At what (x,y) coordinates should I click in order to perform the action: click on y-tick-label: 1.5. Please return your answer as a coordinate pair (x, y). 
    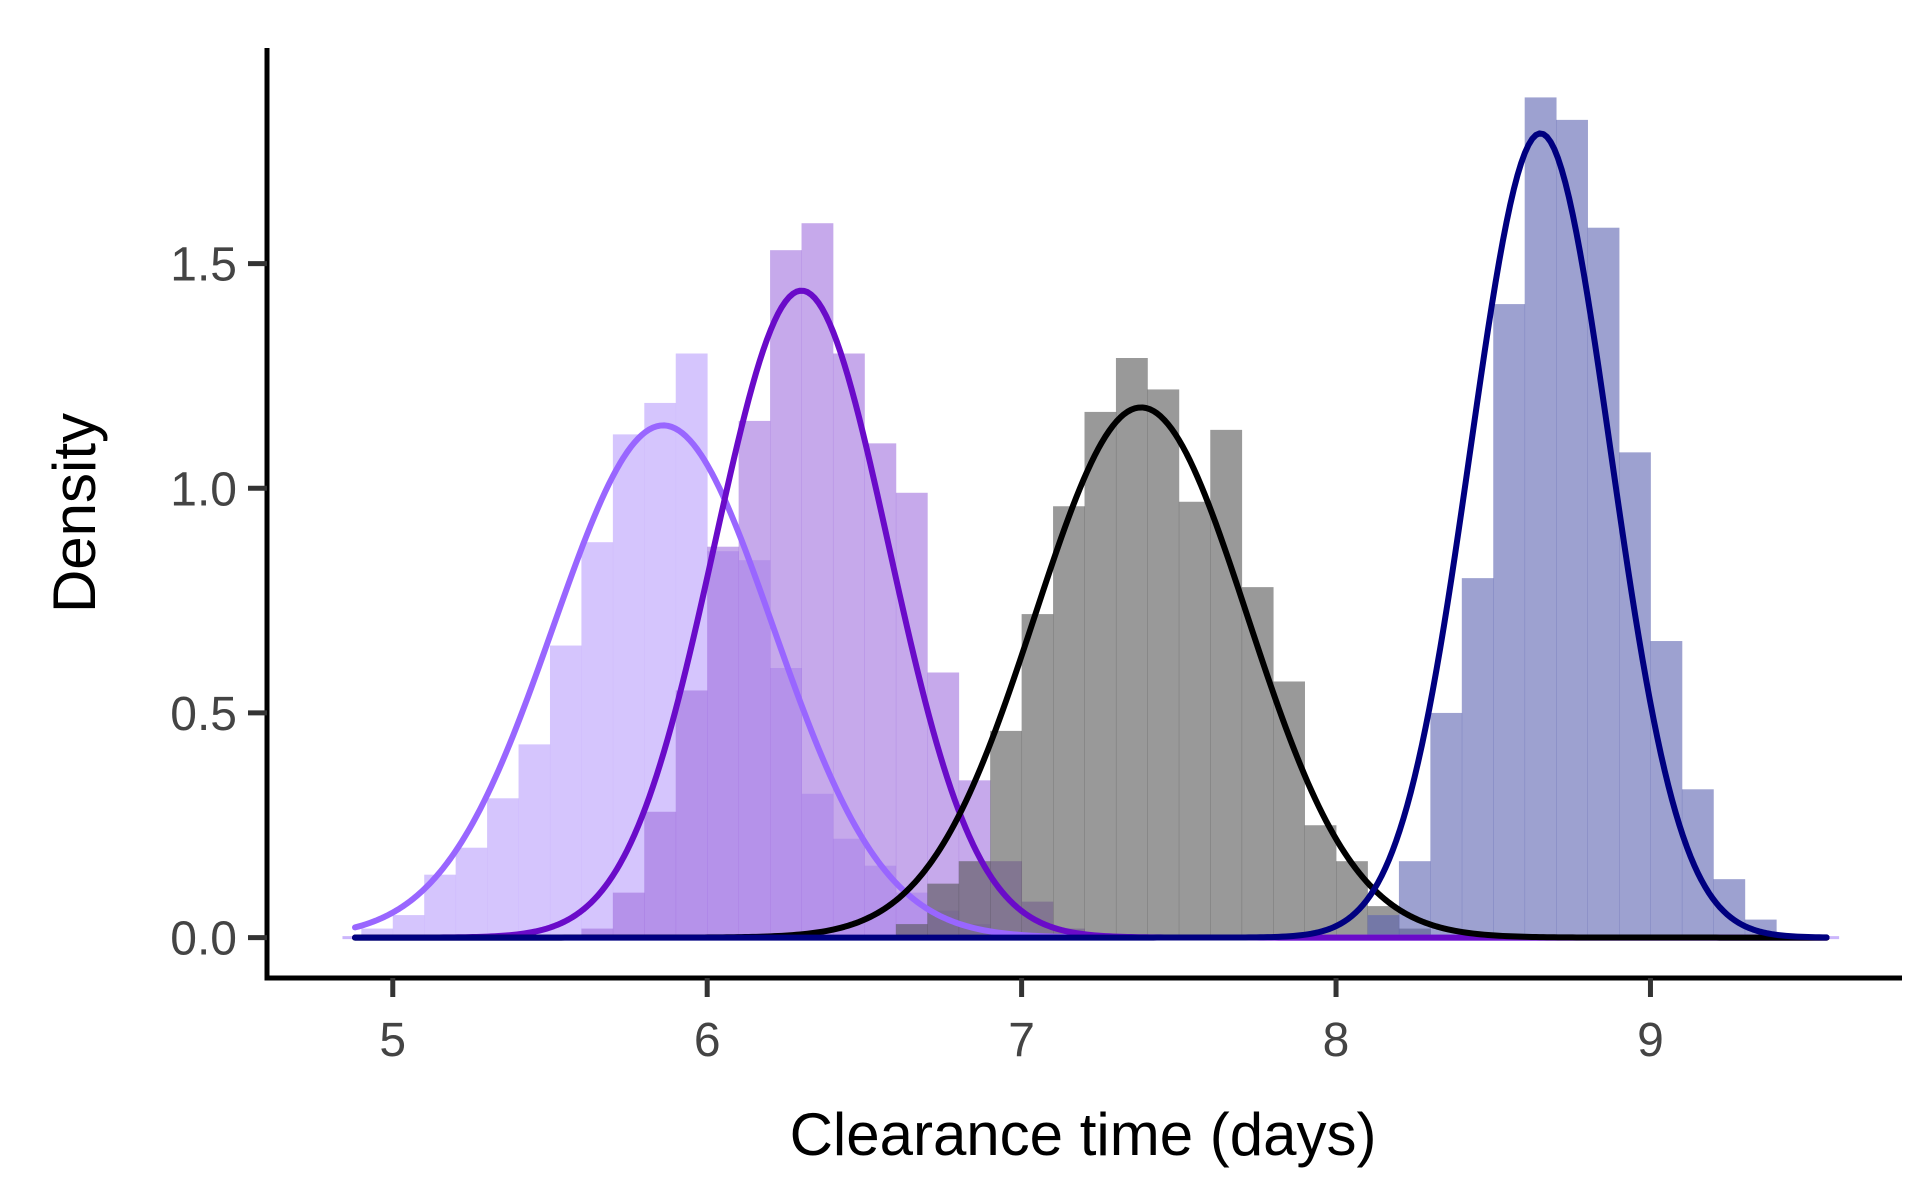
    Looking at the image, I should click on (203, 265).